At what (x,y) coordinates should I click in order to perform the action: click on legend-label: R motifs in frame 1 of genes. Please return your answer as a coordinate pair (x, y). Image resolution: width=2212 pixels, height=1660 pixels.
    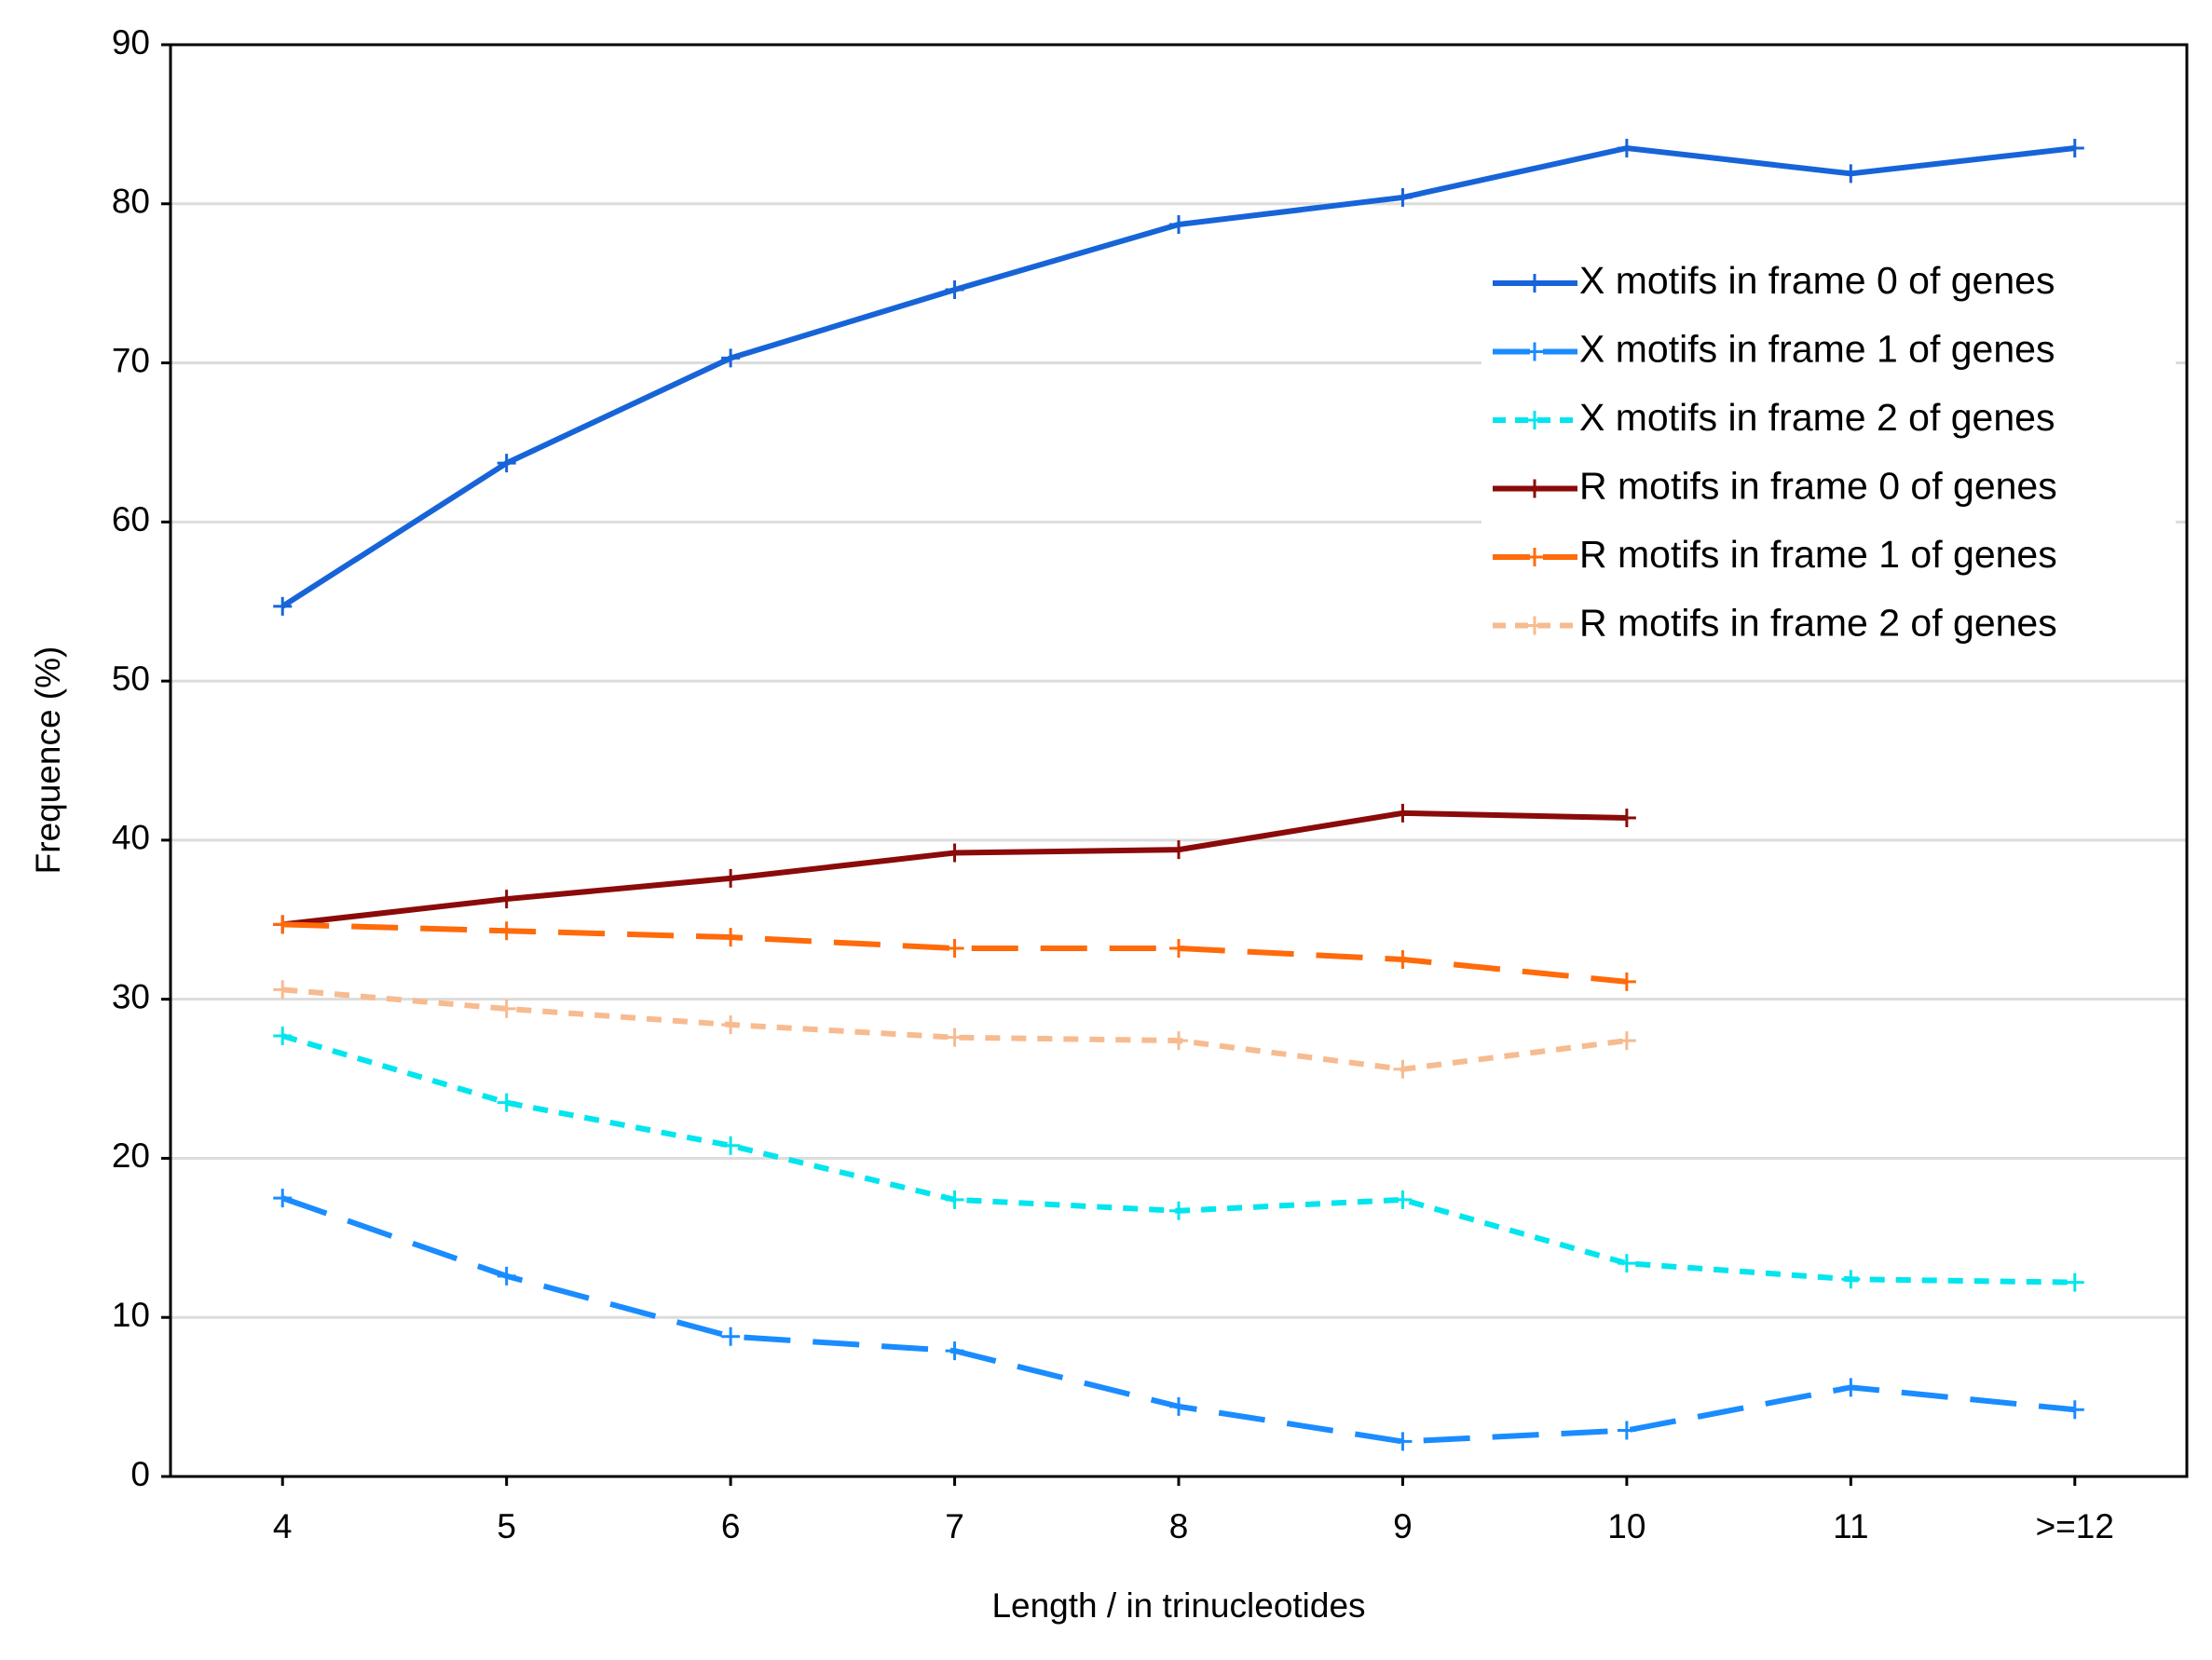
    Looking at the image, I should click on (1818, 554).